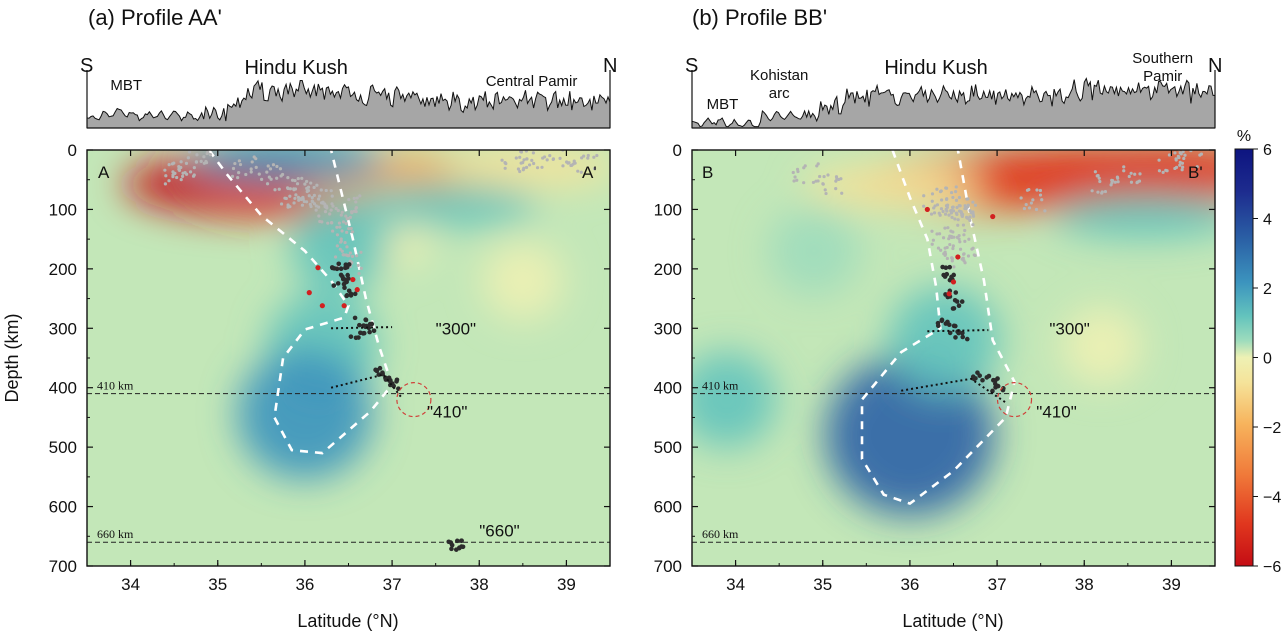 The height and width of the screenshot is (635, 1286). I want to click on slab-contour, so click(300, 302).